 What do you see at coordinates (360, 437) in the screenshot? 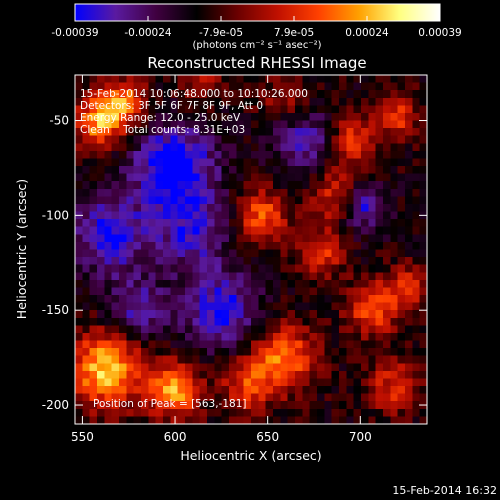
I see `x-tick-label: 700` at bounding box center [360, 437].